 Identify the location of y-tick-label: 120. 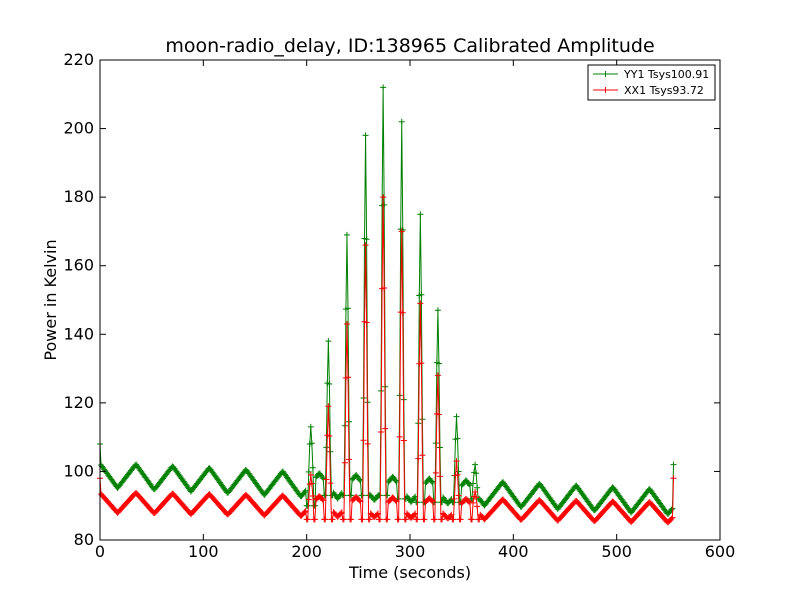
(78, 402).